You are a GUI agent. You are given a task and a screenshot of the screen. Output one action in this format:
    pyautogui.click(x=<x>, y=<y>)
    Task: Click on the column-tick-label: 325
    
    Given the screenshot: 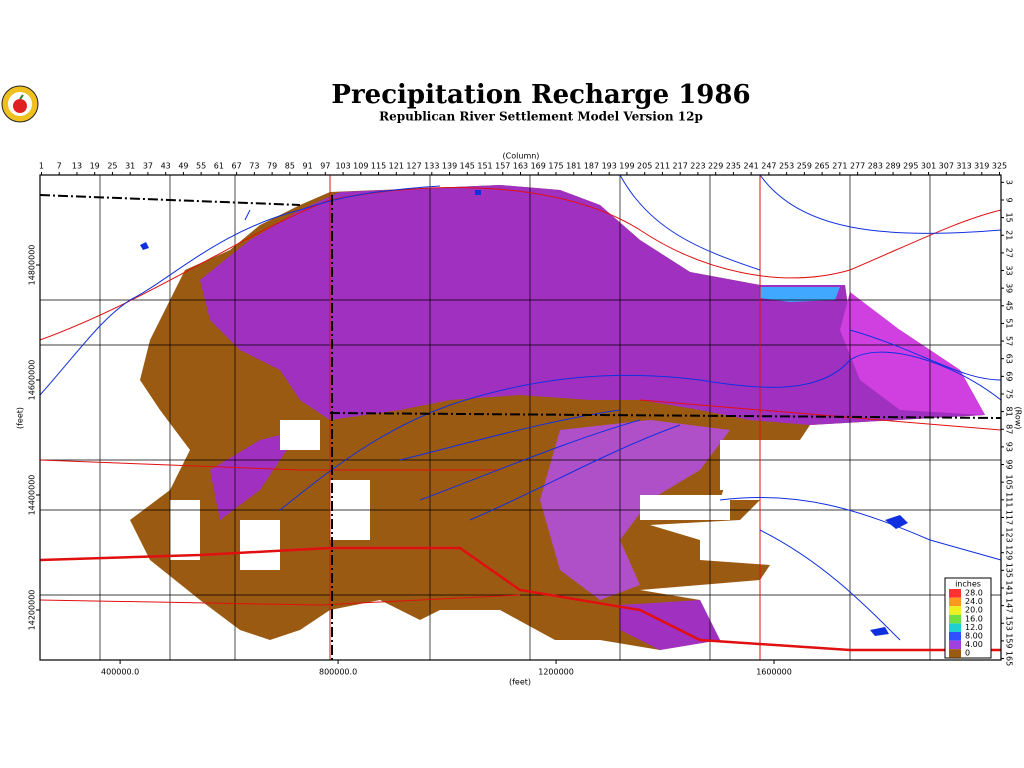 What is the action you would take?
    pyautogui.click(x=999, y=166)
    